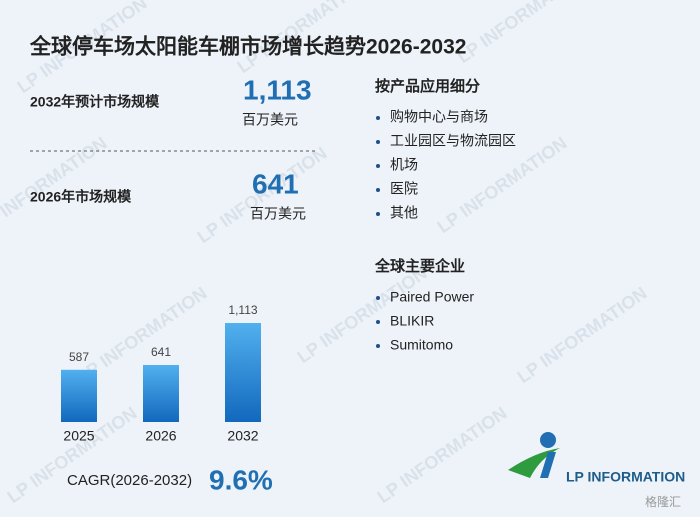  I want to click on list-item: Paired Power, so click(432, 297).